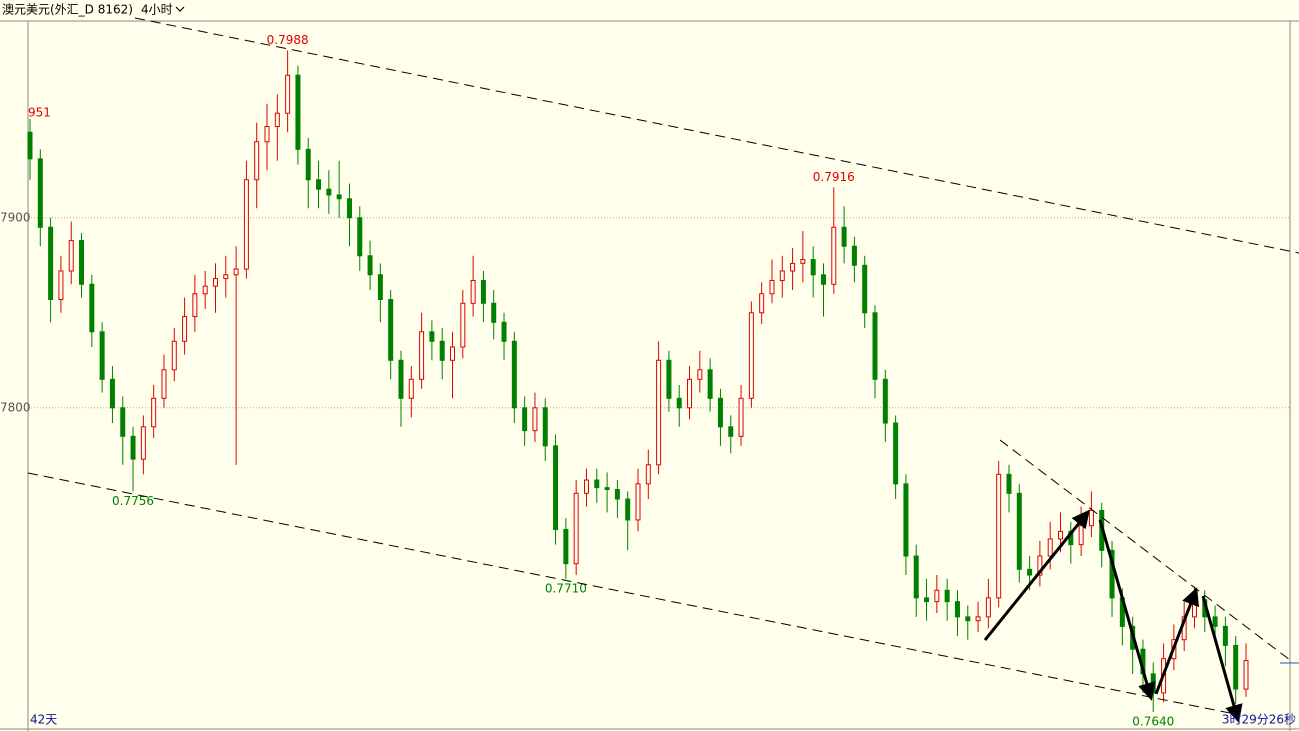  What do you see at coordinates (566, 588) in the screenshot?
I see `price-annotation: 0.7710` at bounding box center [566, 588].